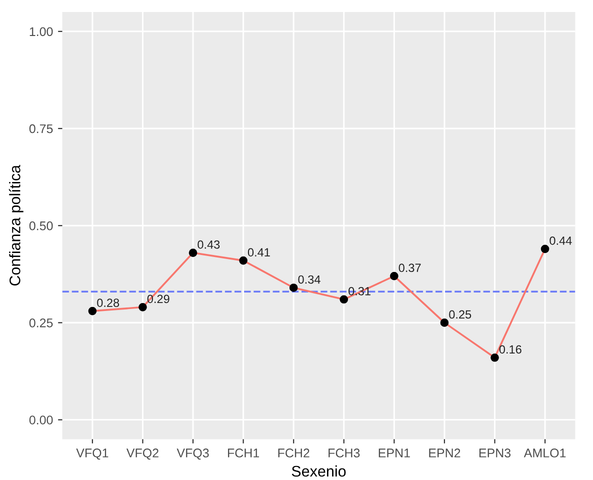 This screenshot has width=593, height=480. What do you see at coordinates (309, 279) in the screenshot?
I see `data-label: 0.34` at bounding box center [309, 279].